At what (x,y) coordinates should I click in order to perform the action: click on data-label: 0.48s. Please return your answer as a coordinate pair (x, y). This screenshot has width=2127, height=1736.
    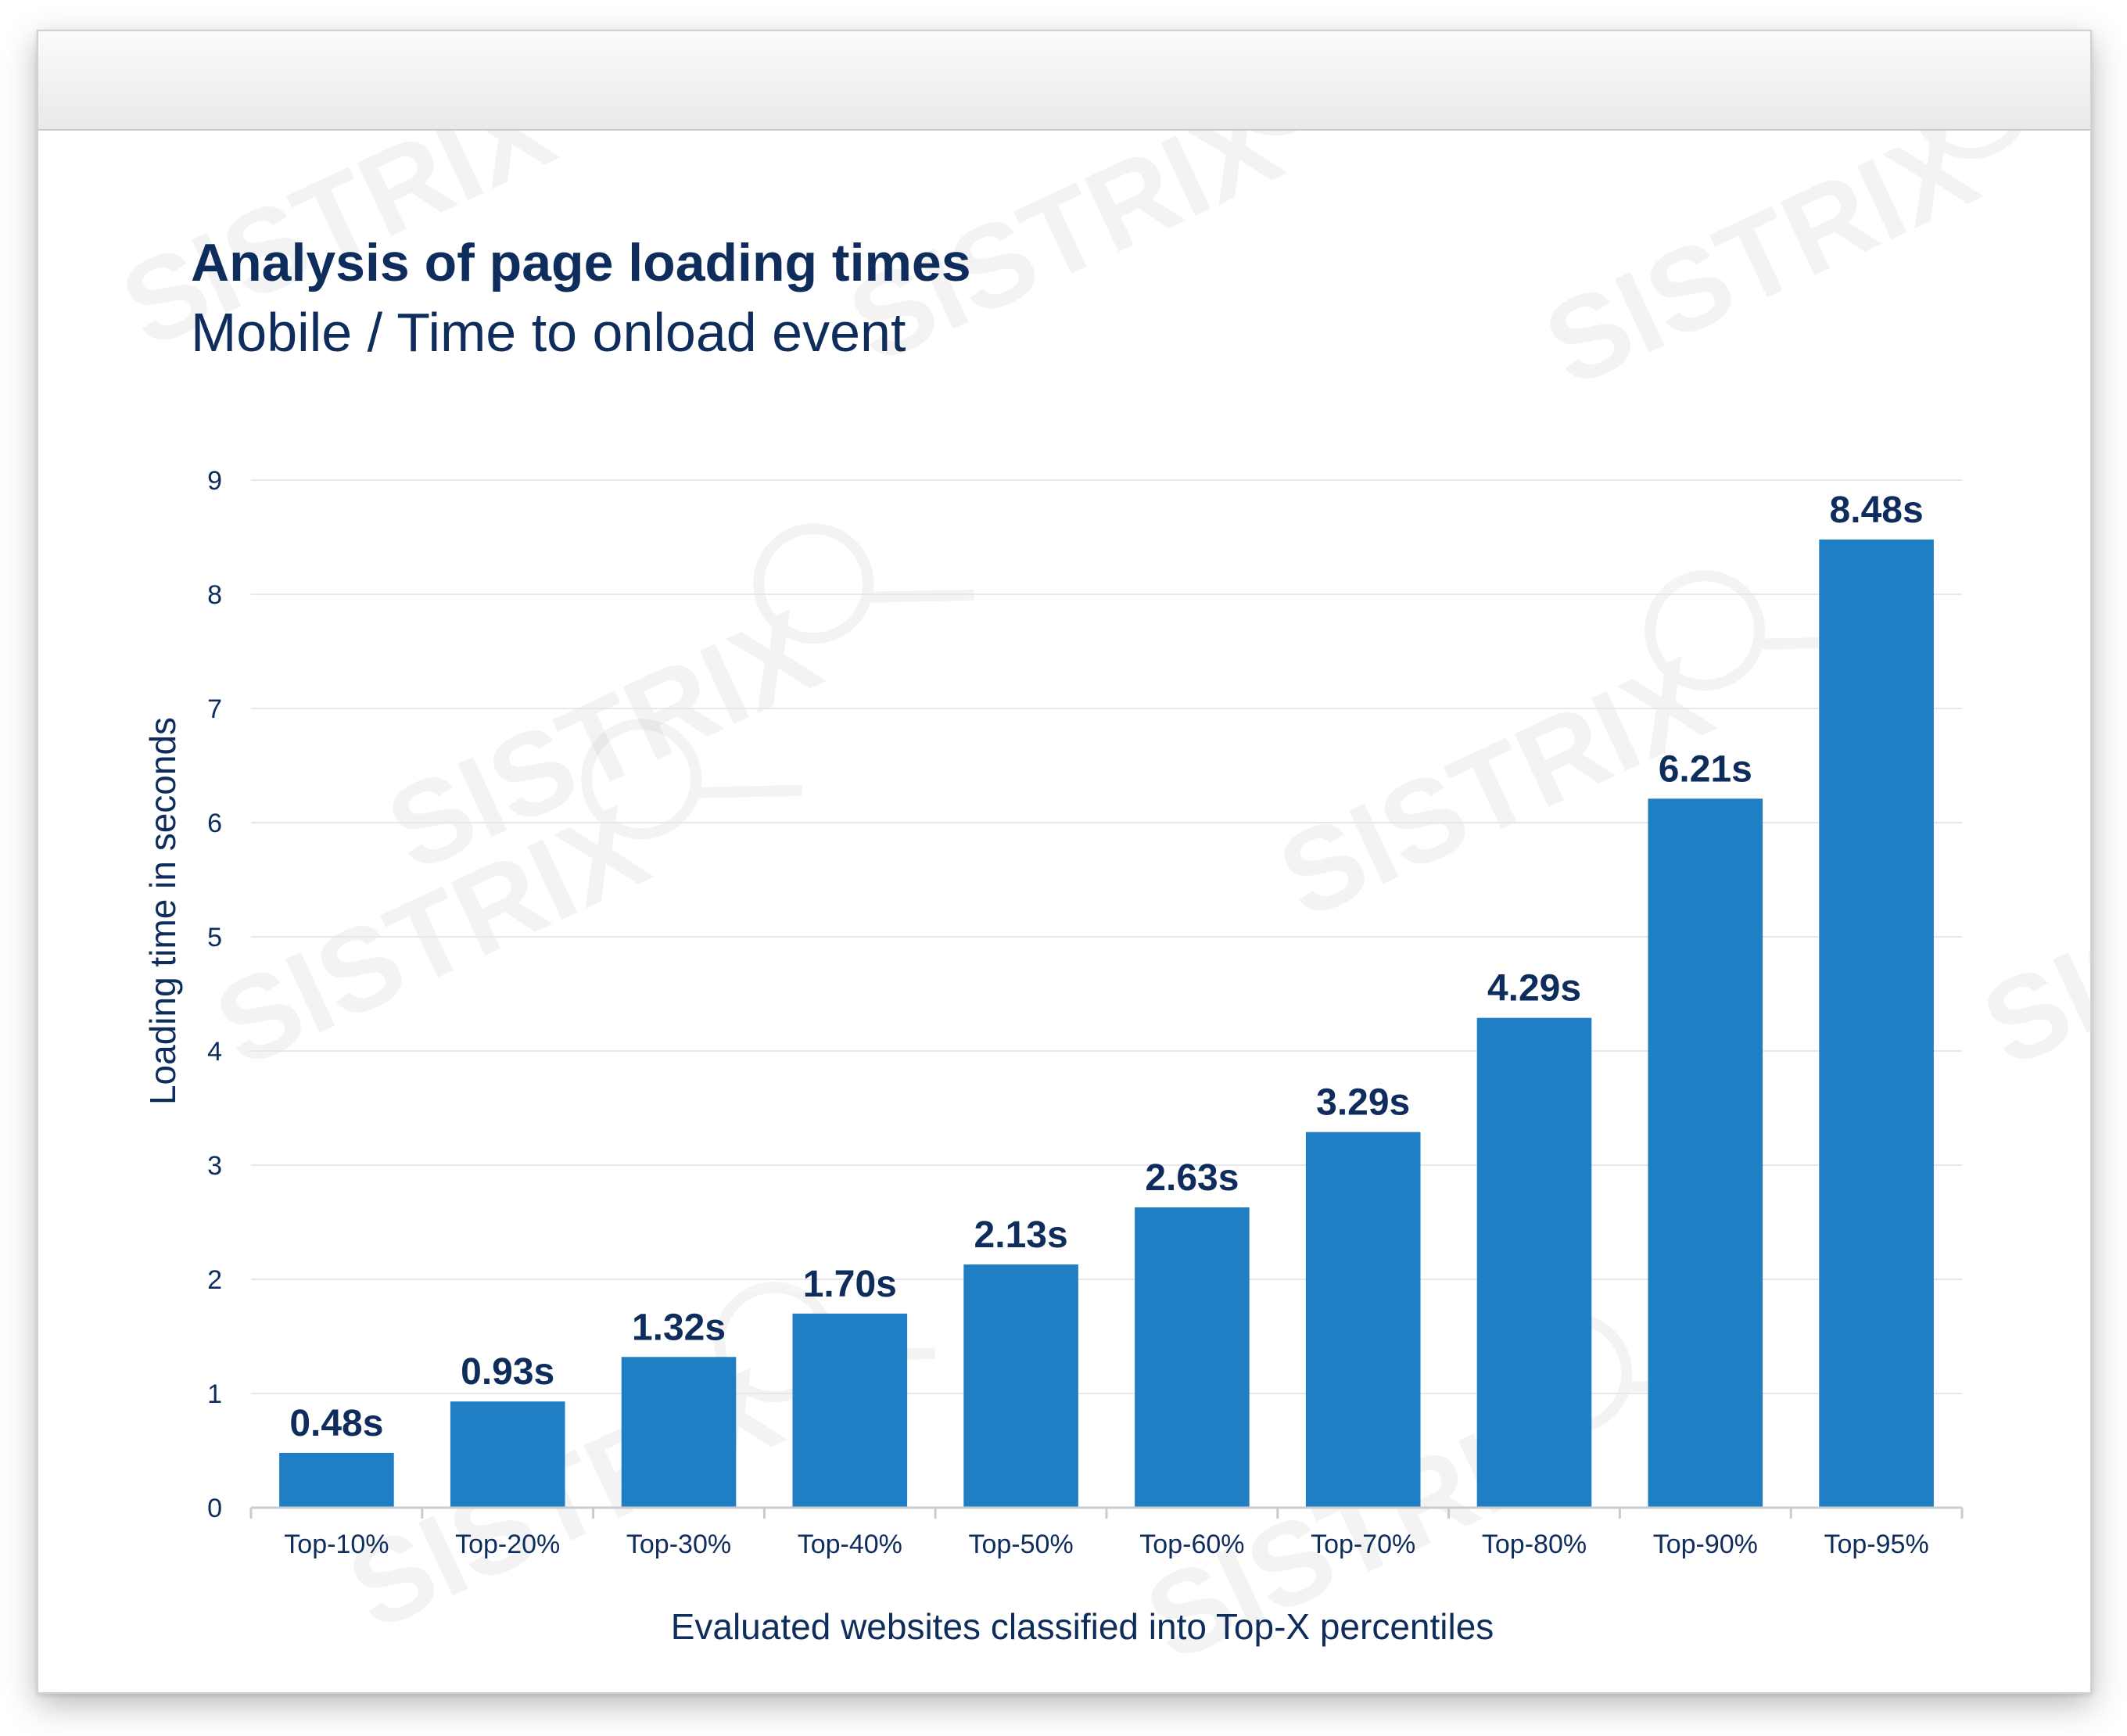
    Looking at the image, I should click on (336, 1423).